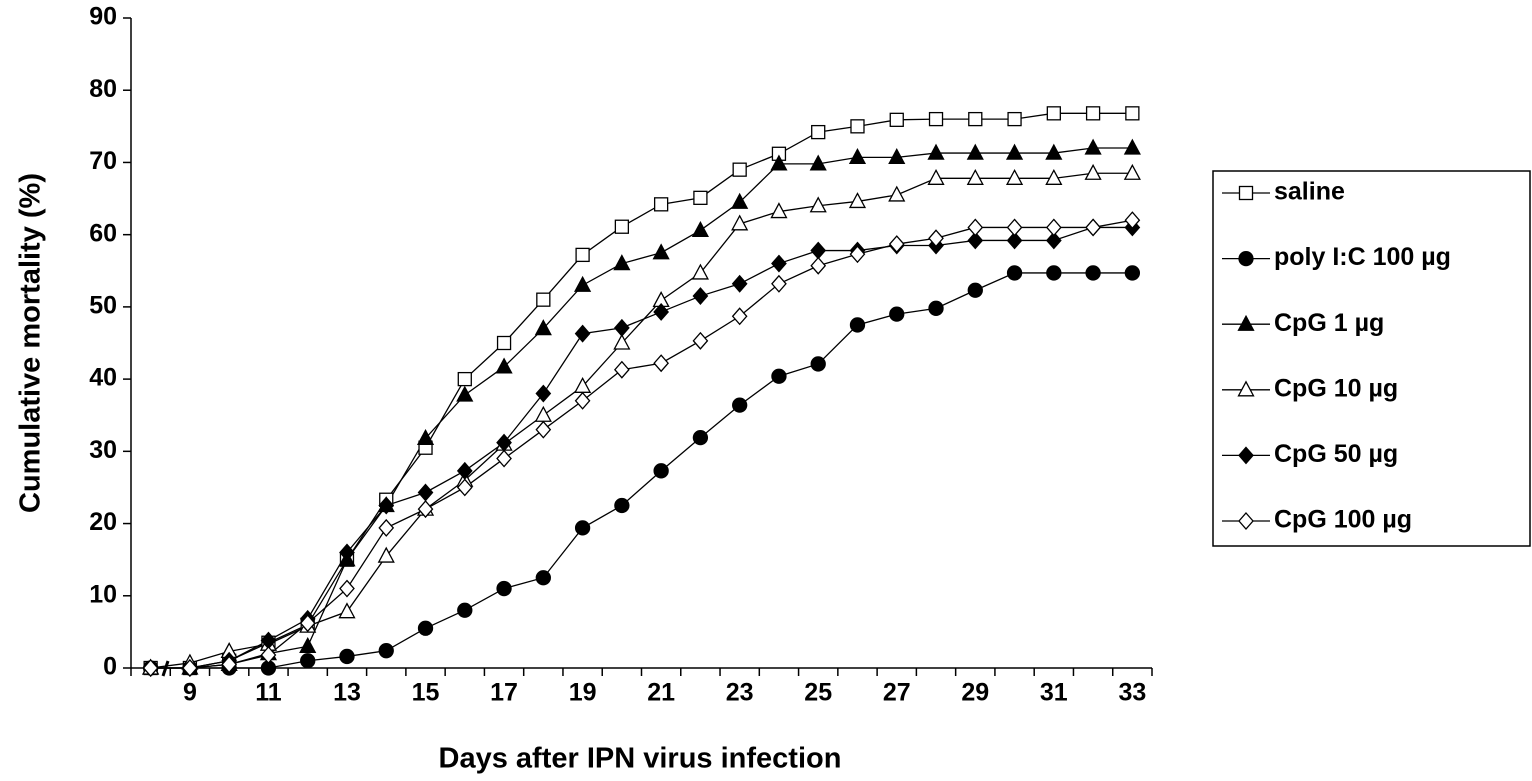 The width and height of the screenshot is (1532, 781). I want to click on legend-text: poly I:C 100 µg, so click(1362, 257).